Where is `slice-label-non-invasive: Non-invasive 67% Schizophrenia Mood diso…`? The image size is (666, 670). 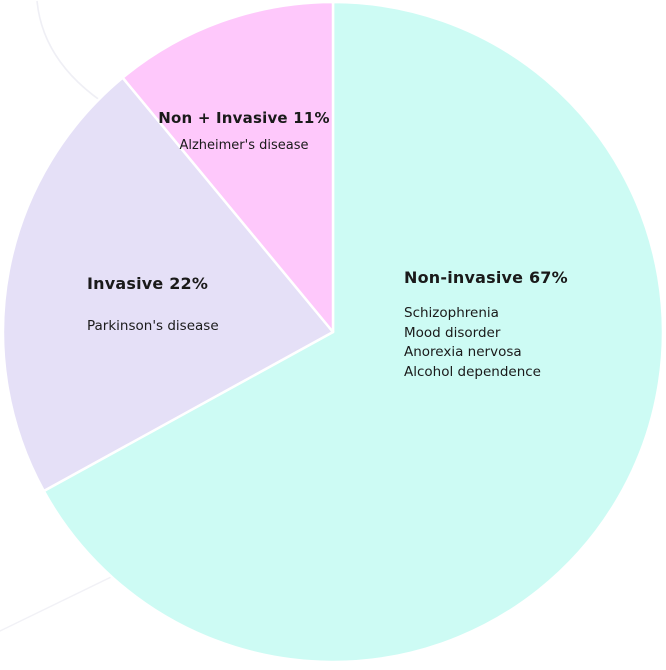 slice-label-non-invasive: Non-invasive 67% Schizophrenia Mood diso… is located at coordinates (486, 325).